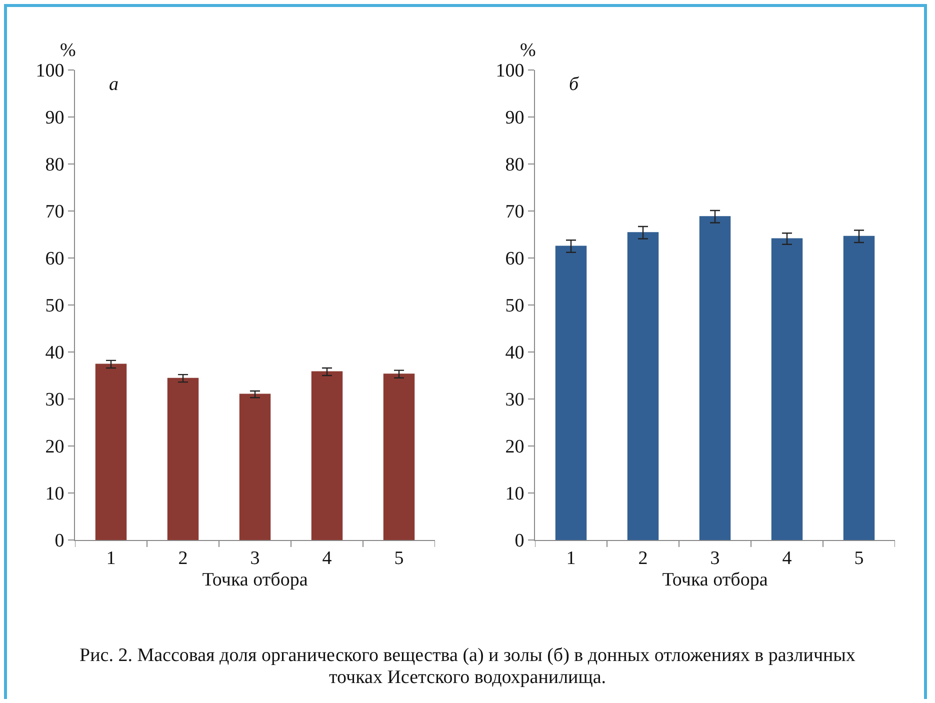  I want to click on annotation: б, so click(574, 84).